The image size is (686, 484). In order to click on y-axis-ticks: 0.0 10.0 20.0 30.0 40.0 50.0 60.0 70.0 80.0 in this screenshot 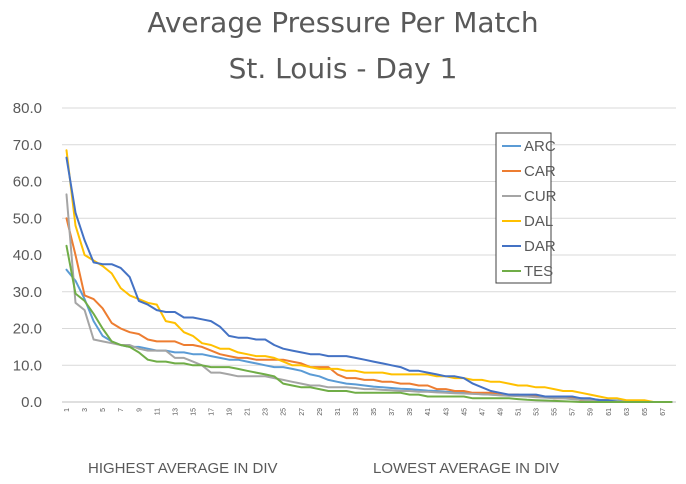, I will do `click(27, 255)`.